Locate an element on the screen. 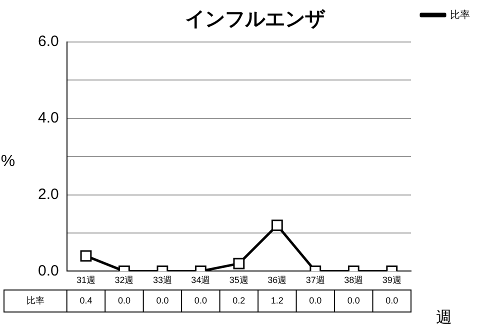  x-axis-title: 週 is located at coordinates (444, 317).